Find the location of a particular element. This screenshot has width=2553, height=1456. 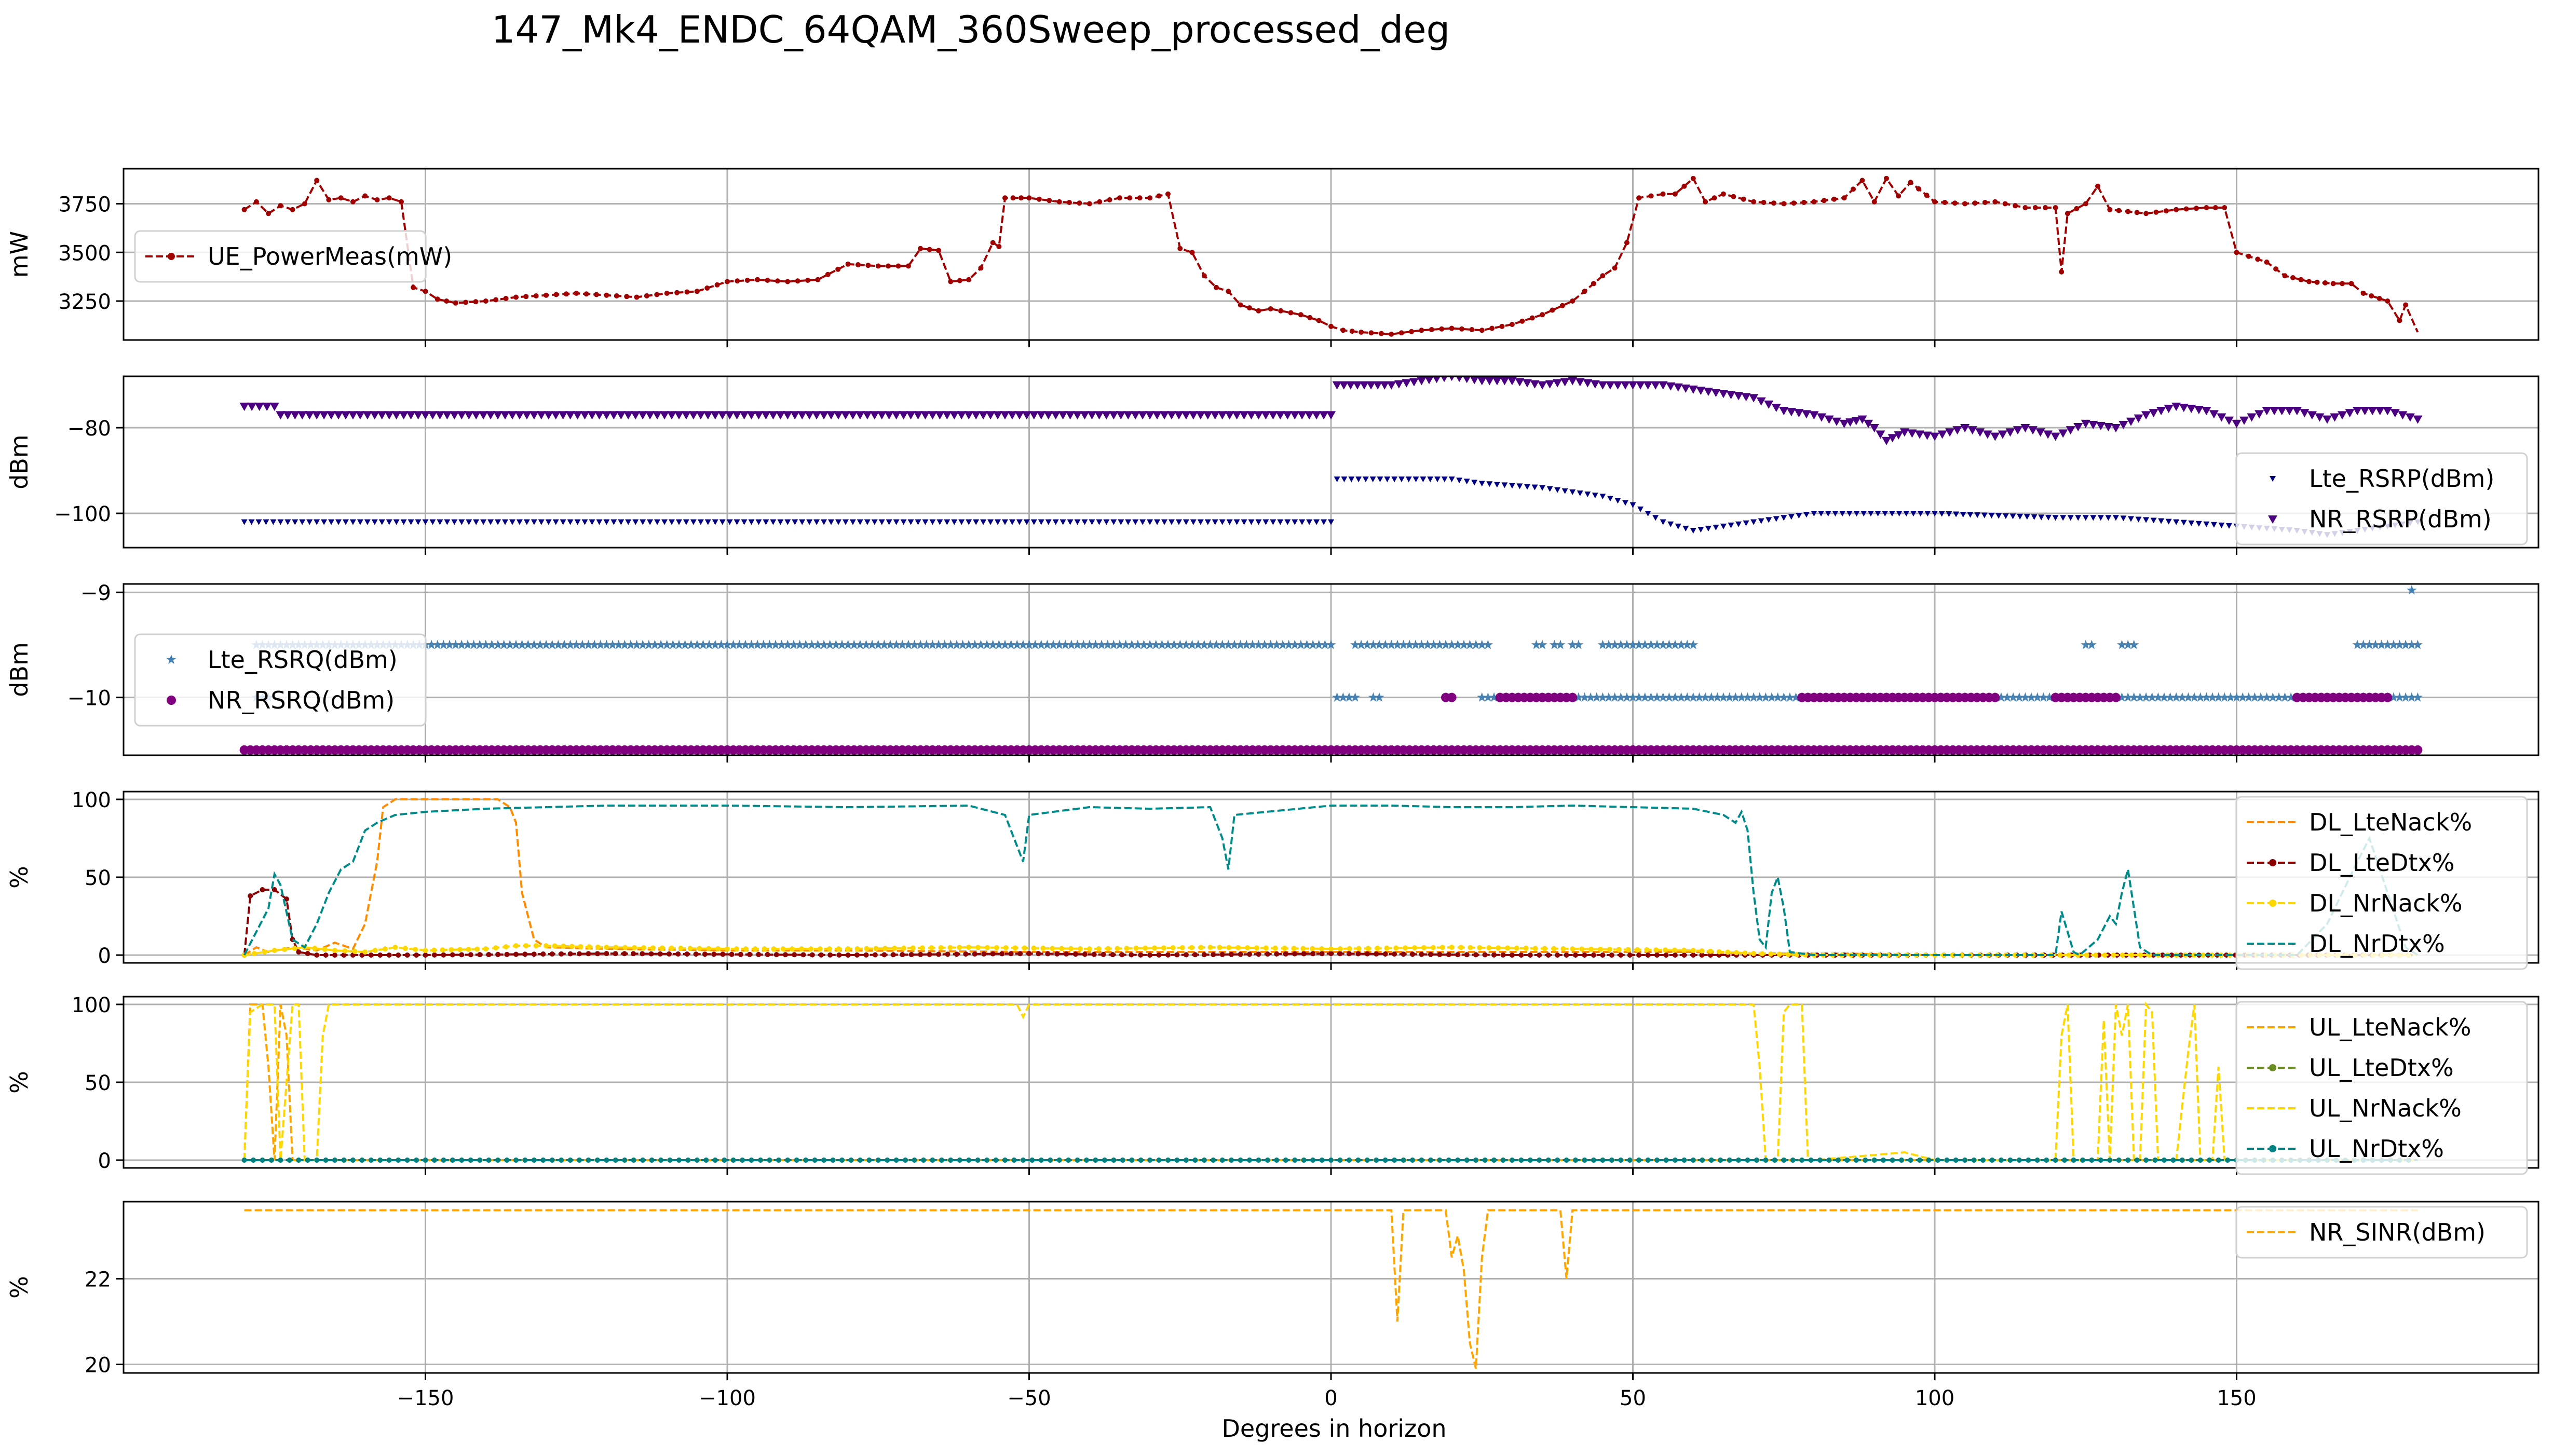

legend-label: NR_RSRP(dBm) is located at coordinates (2400, 519).